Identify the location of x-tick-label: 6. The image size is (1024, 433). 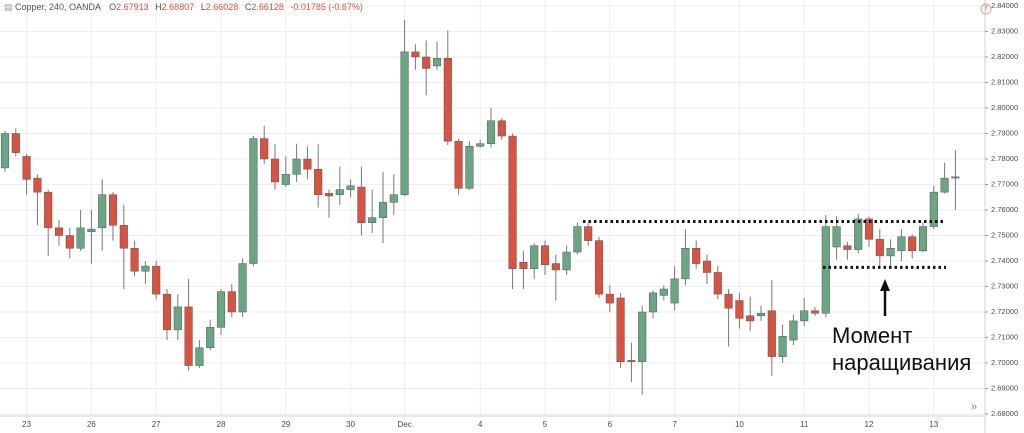
(610, 424).